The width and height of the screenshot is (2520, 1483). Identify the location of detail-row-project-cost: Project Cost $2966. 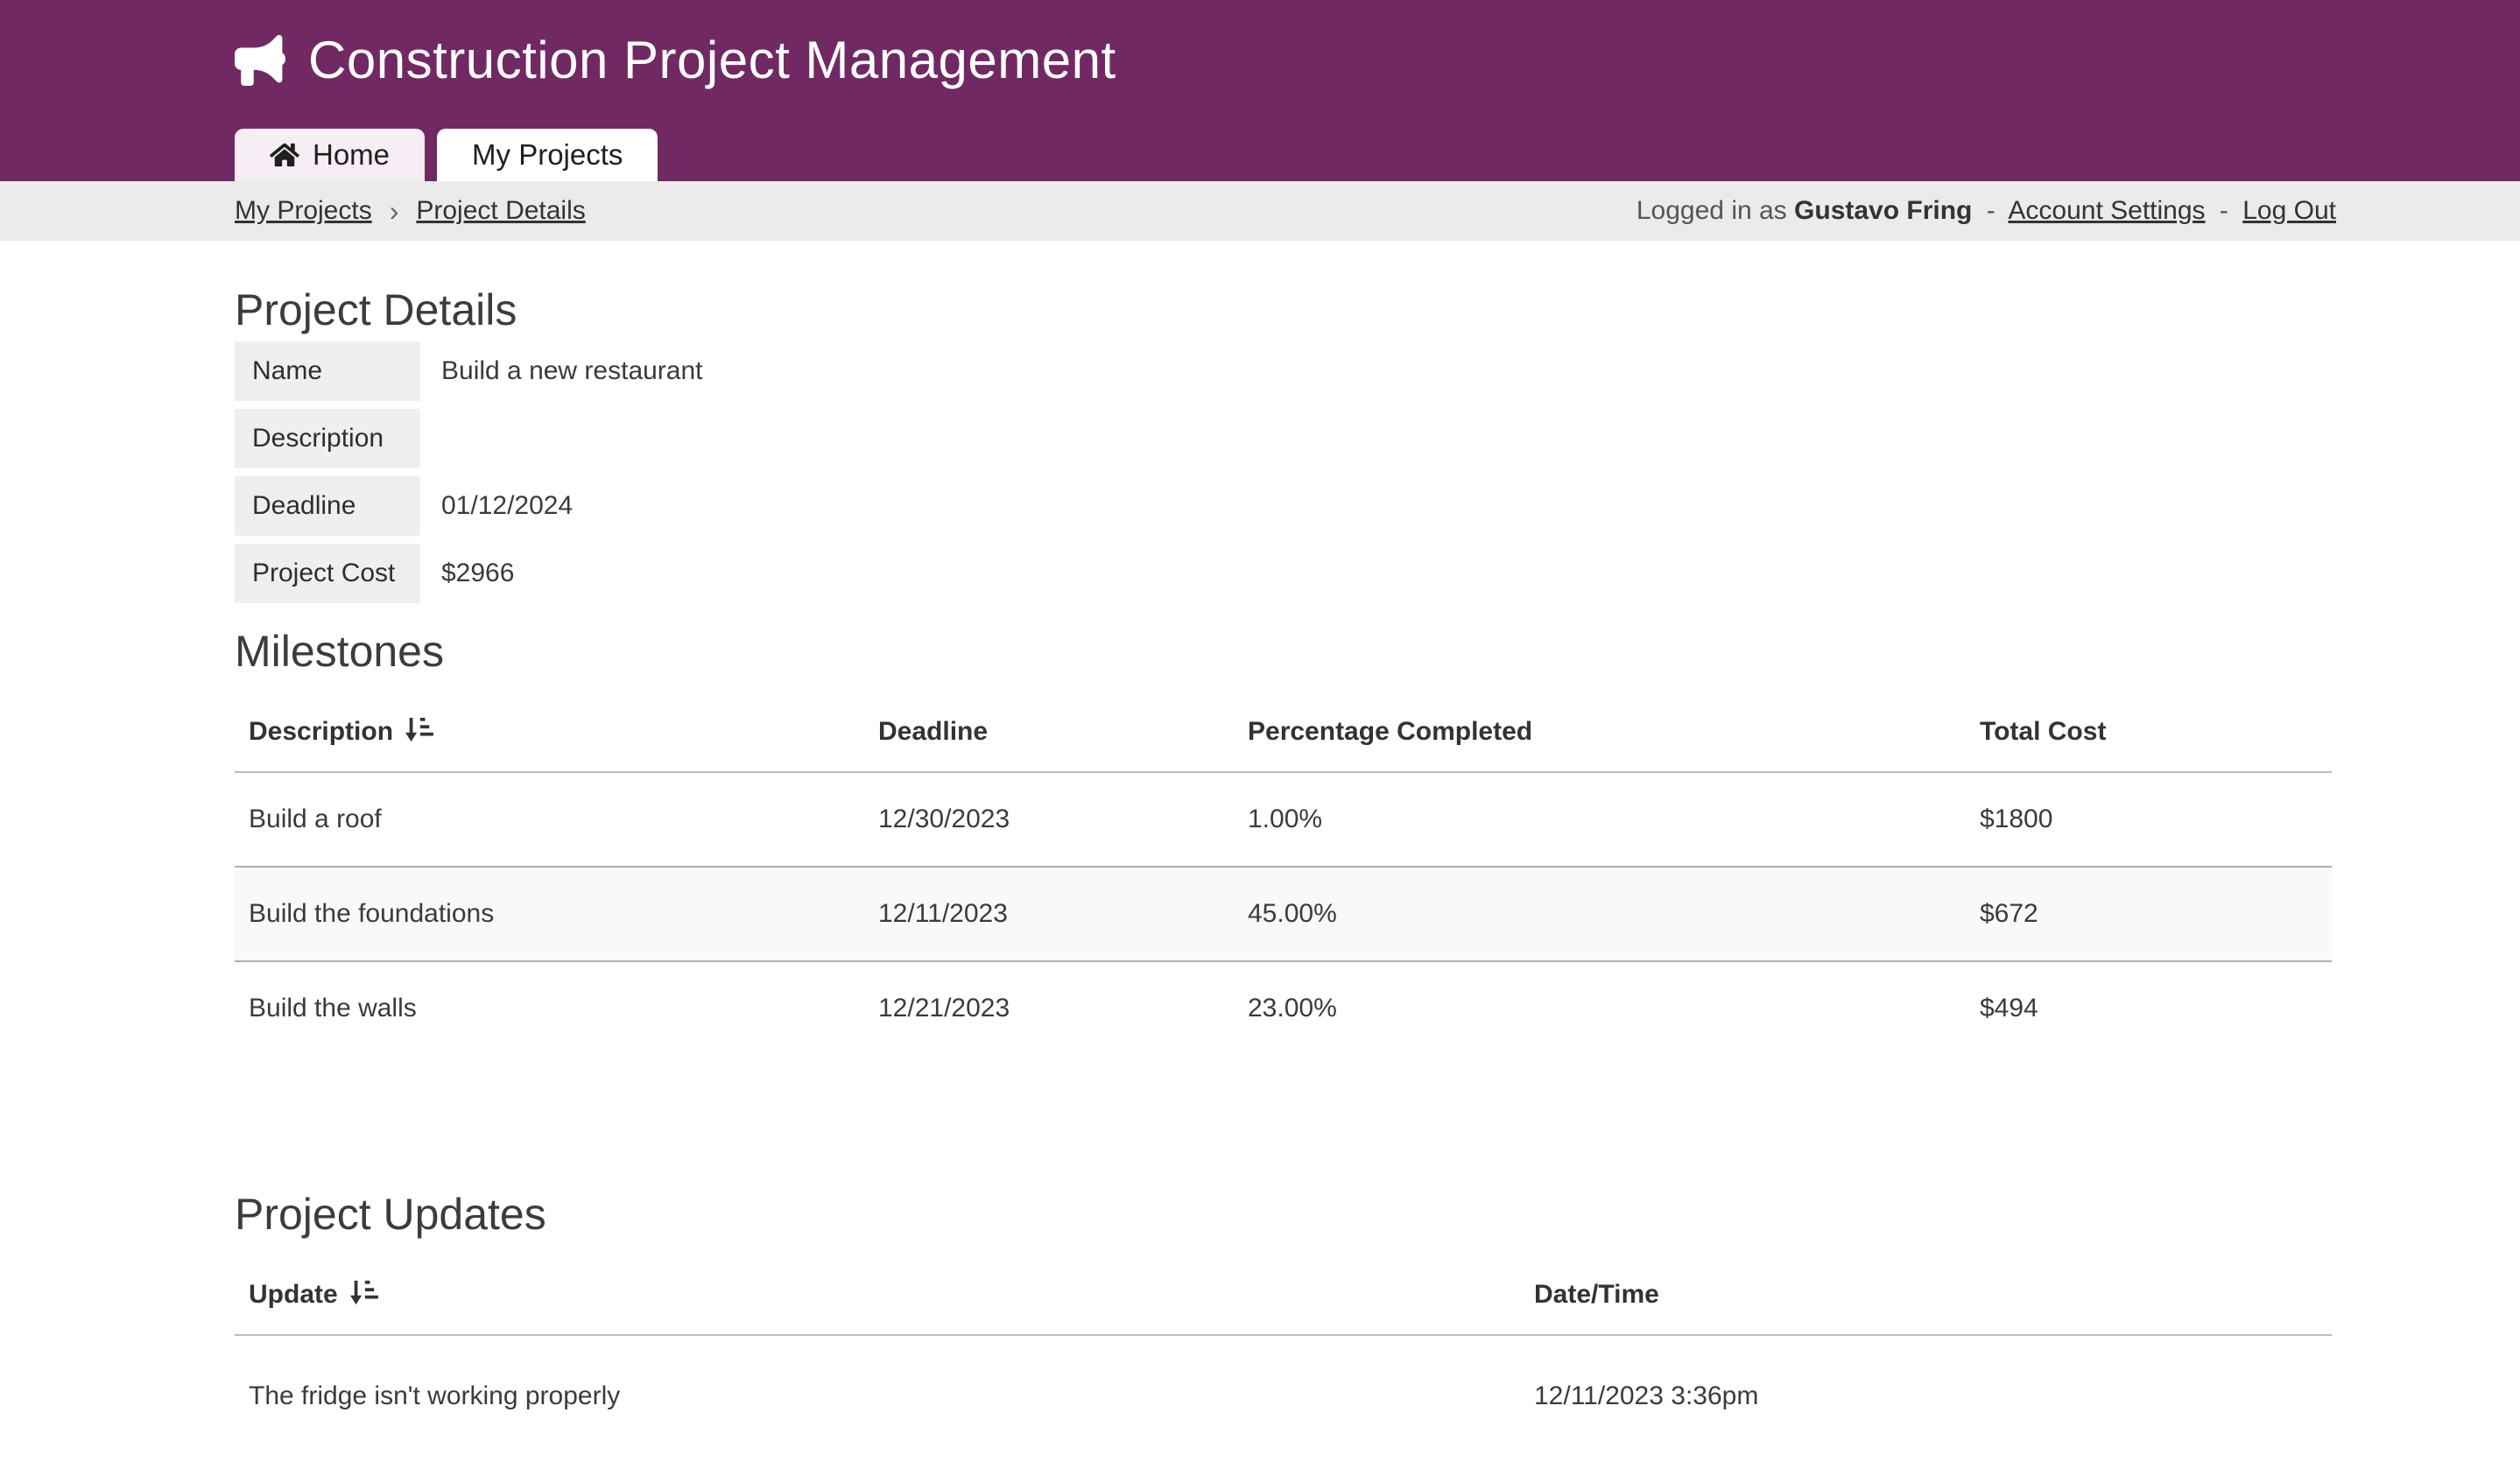
(1285, 573).